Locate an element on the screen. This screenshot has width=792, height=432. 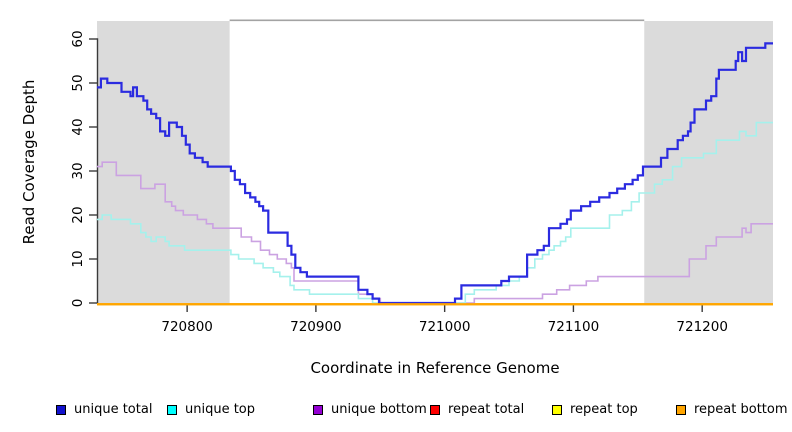
y-tick-label: 10 is located at coordinates (78, 258).